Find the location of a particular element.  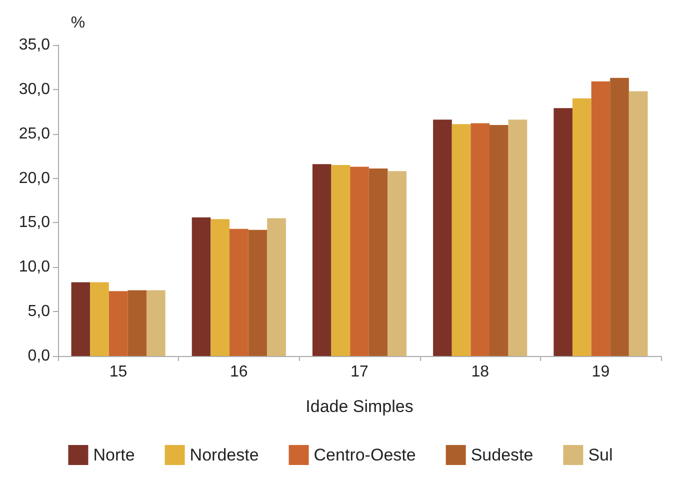

legend-label: Centro-Oeste is located at coordinates (365, 455).